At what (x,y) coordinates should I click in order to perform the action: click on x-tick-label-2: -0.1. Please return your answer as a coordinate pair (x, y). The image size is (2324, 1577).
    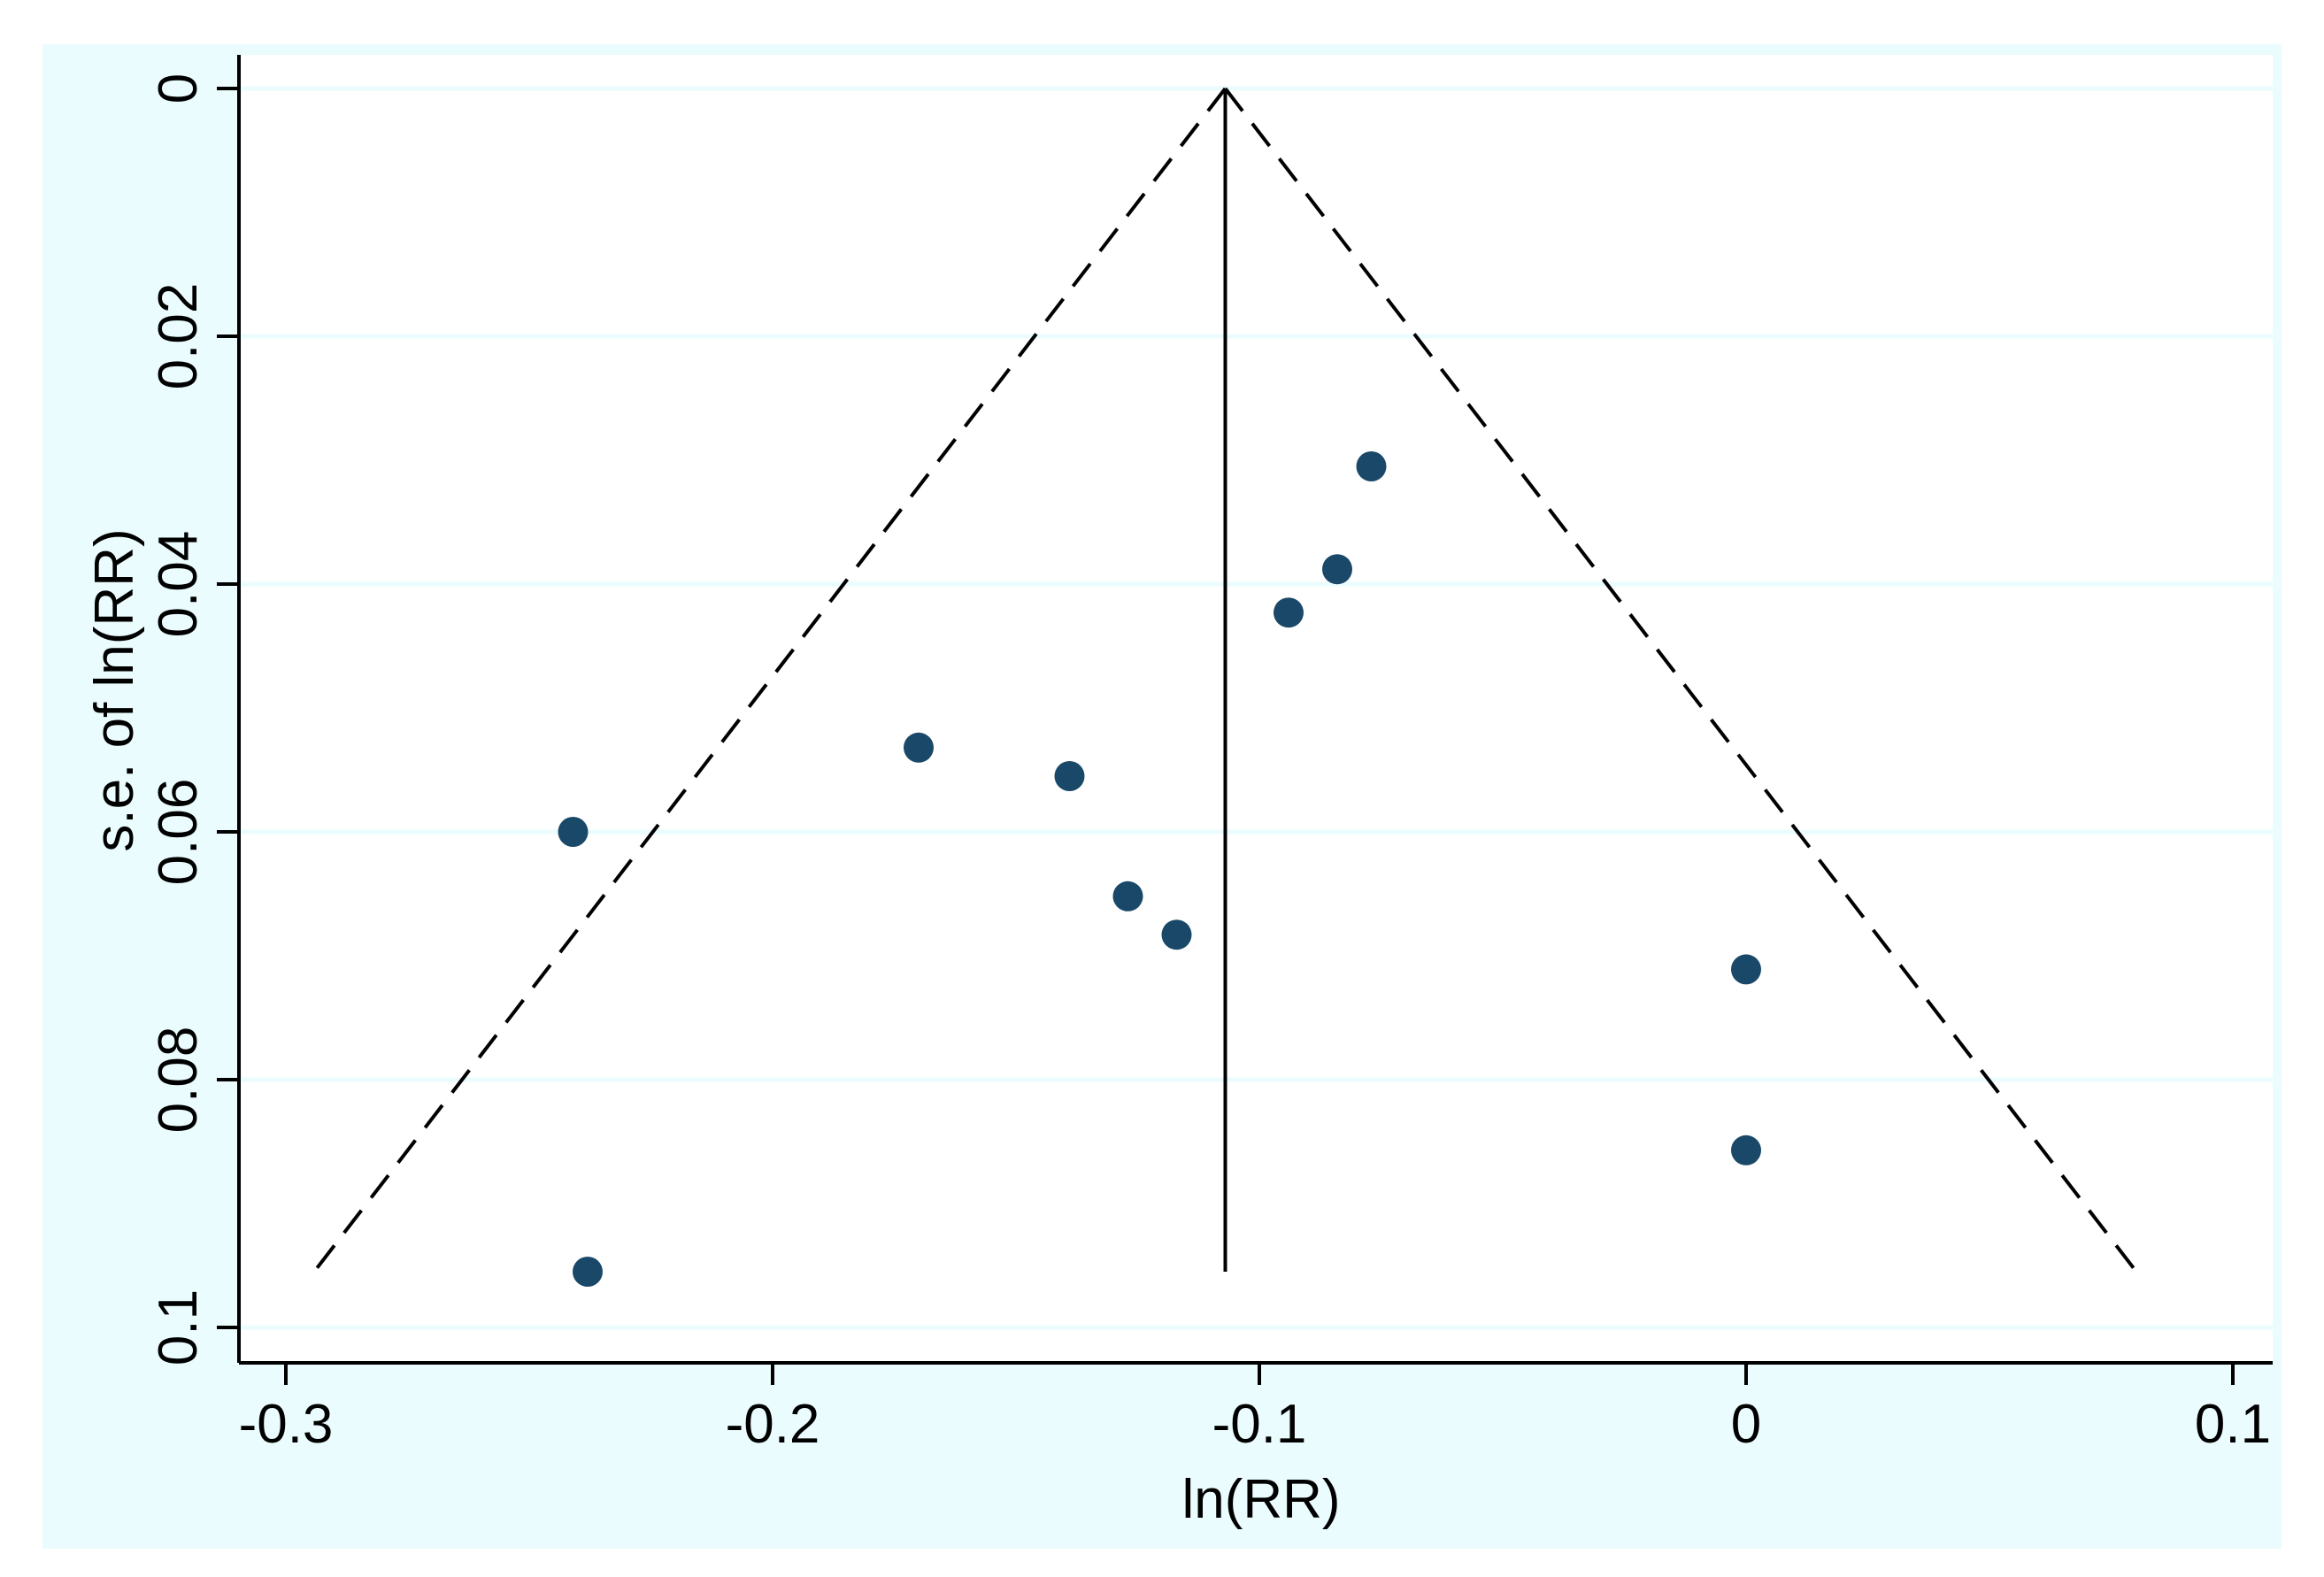
    Looking at the image, I should click on (1259, 1424).